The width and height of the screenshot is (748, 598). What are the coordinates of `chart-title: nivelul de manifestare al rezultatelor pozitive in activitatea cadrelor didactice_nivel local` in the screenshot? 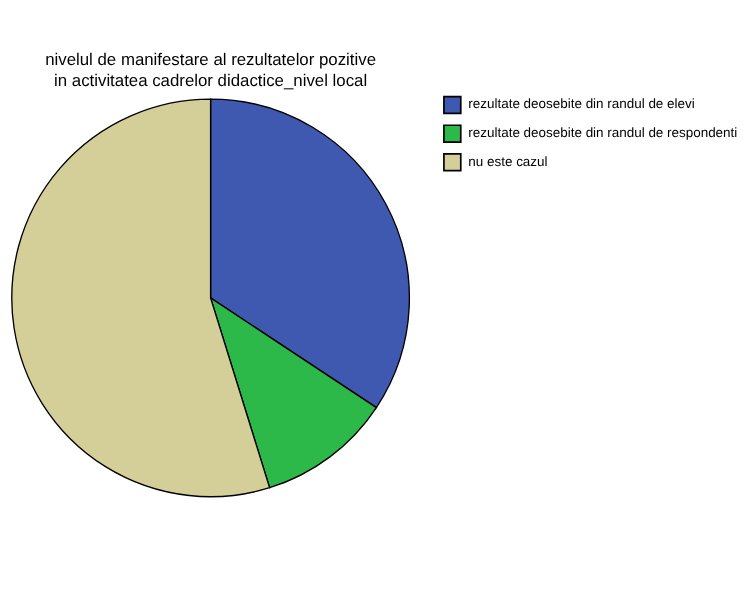 It's located at (211, 69).